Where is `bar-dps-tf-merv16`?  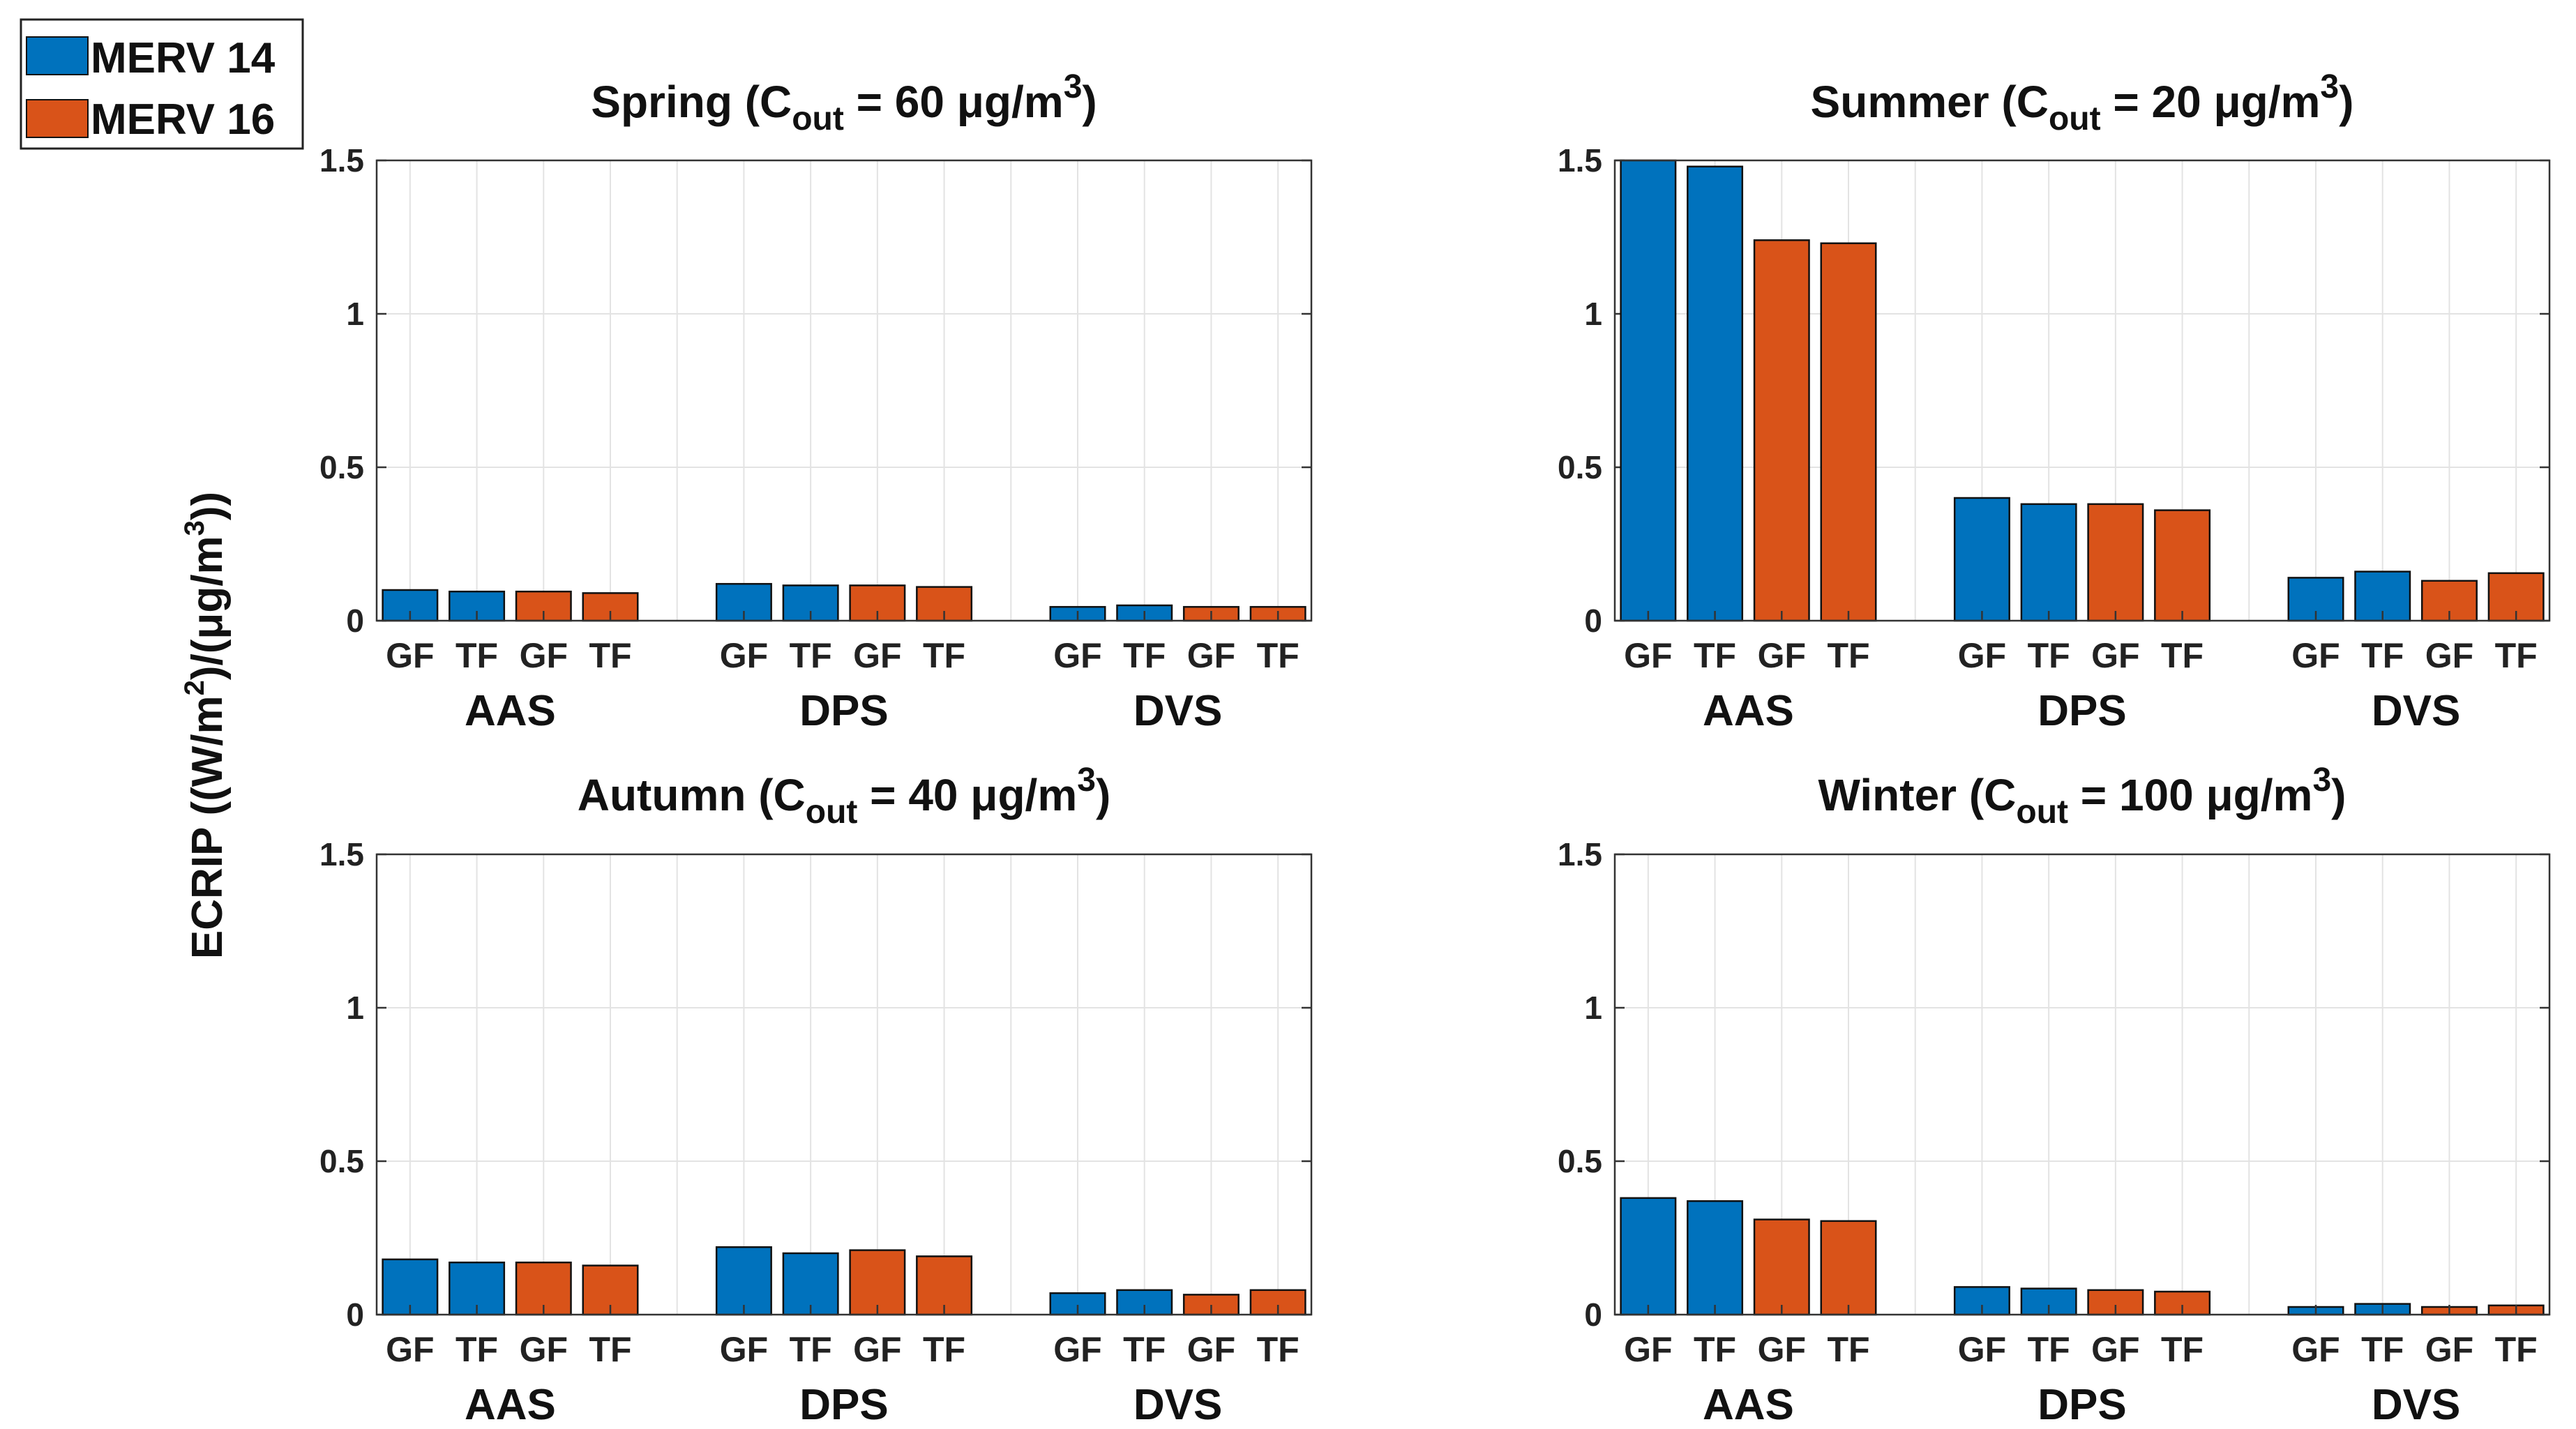 bar-dps-tf-merv16 is located at coordinates (2182, 565).